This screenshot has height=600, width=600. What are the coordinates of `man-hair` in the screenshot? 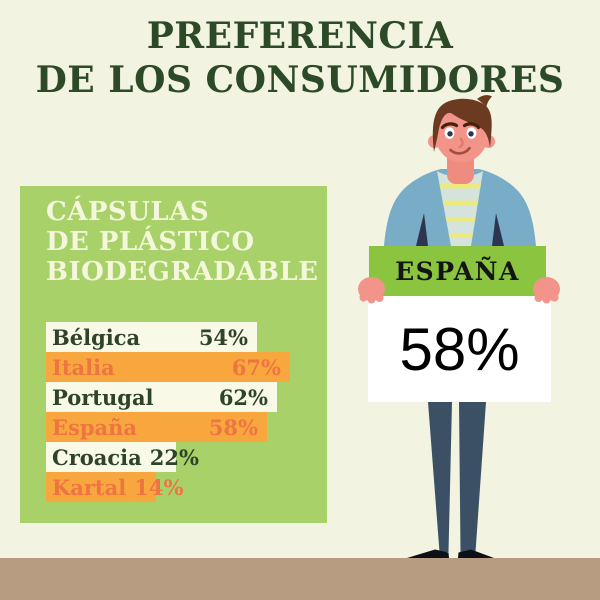 It's located at (462, 125).